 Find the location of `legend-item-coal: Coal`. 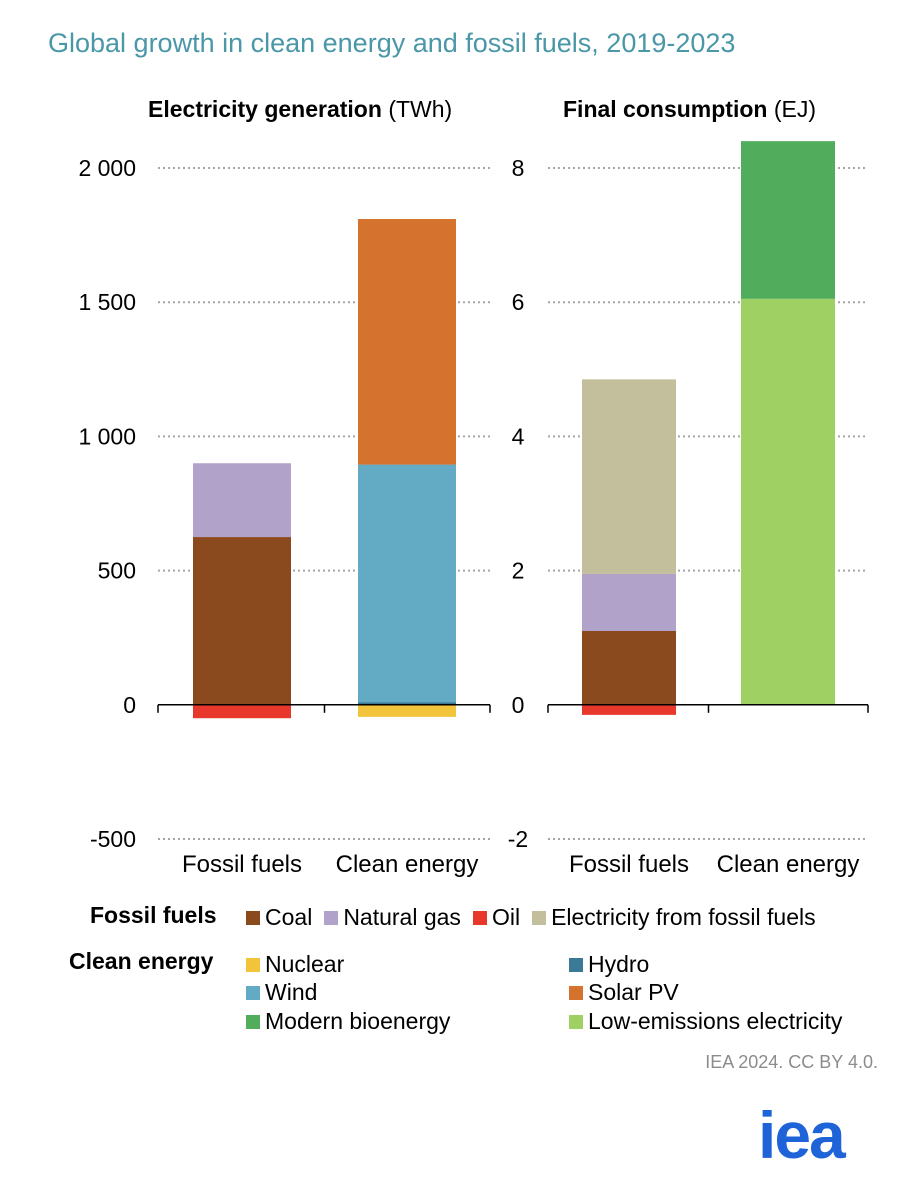

legend-item-coal: Coal is located at coordinates (279, 917).